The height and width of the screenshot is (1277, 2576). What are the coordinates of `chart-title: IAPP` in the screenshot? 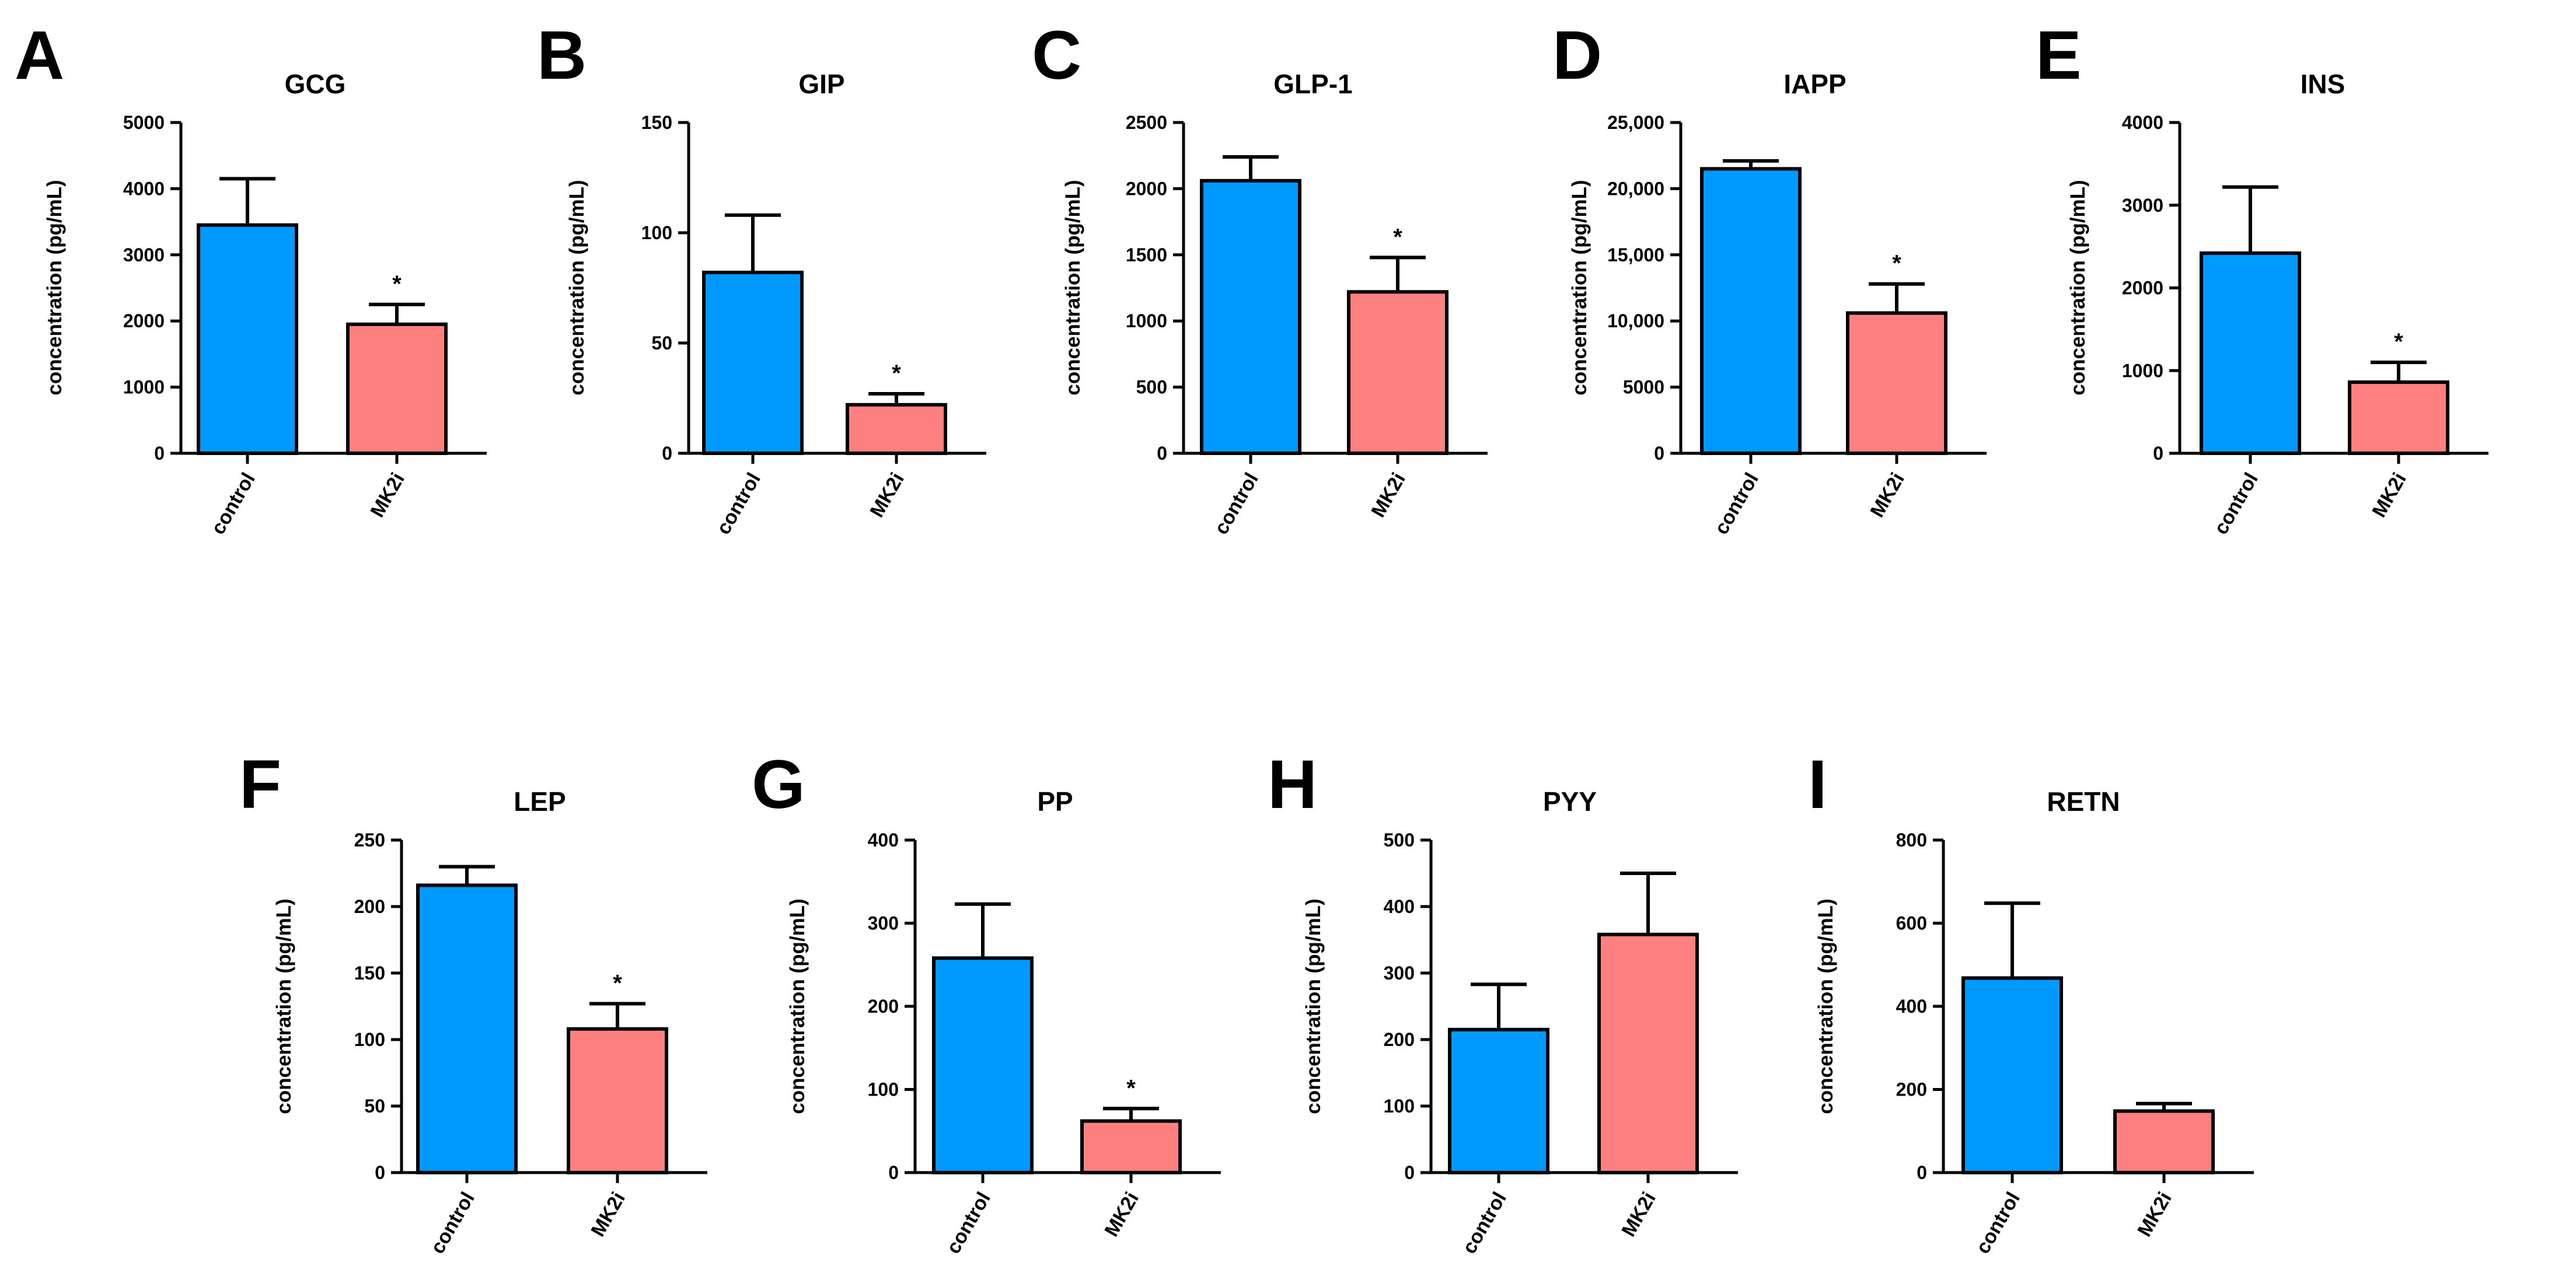 It's located at (1814, 84).